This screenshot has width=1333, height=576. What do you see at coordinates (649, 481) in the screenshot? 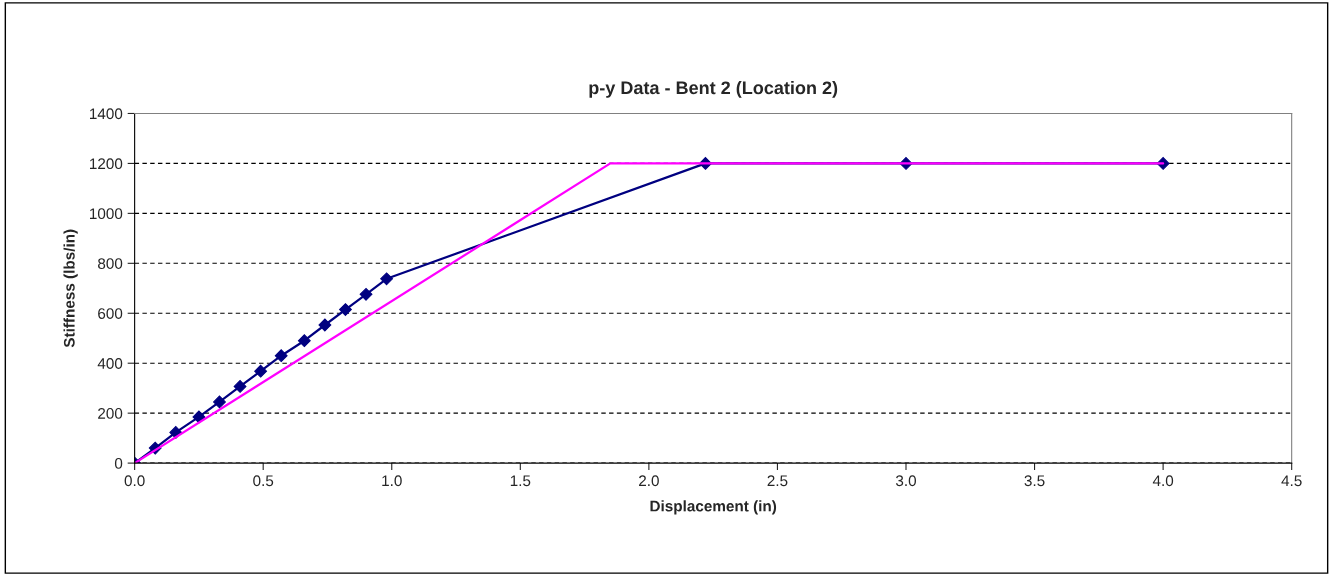
I see `x-tick-label: 2.0` at bounding box center [649, 481].